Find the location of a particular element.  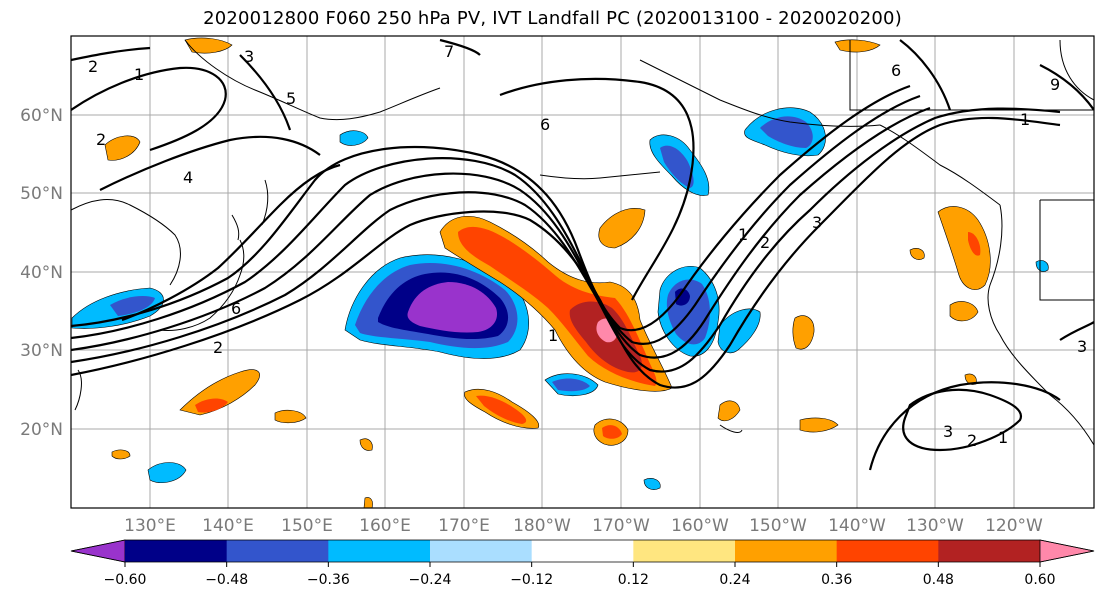

colorbar-tick-label: −0.60 is located at coordinates (125, 580).